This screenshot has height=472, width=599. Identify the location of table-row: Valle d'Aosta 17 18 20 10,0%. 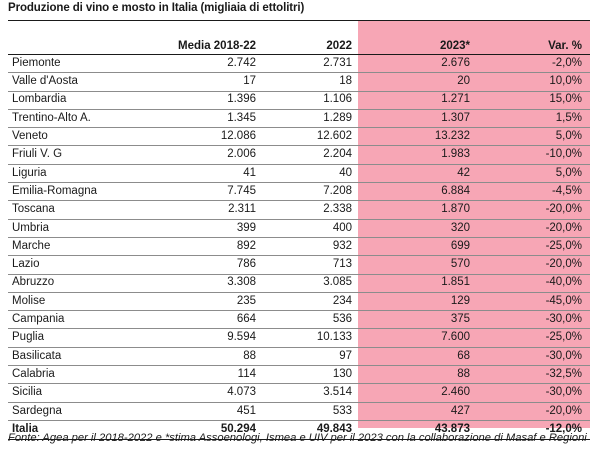
(299, 82).